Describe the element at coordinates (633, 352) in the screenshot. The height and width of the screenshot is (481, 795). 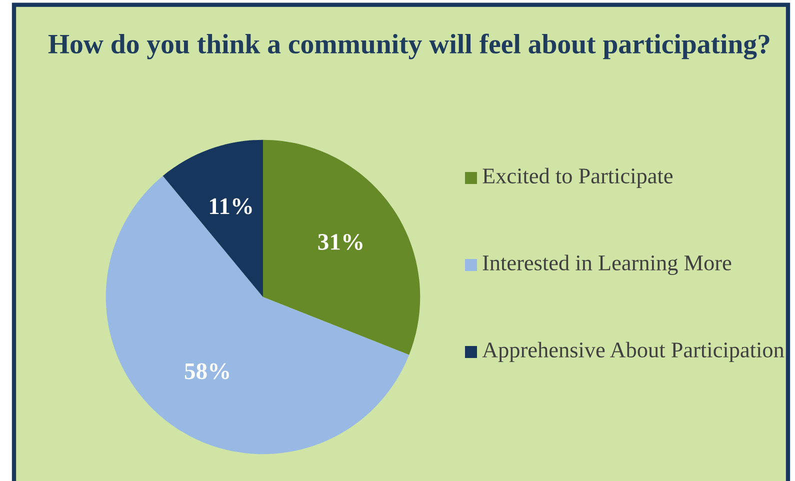
I see `legend-label: Apprehensive About Participation` at that location.